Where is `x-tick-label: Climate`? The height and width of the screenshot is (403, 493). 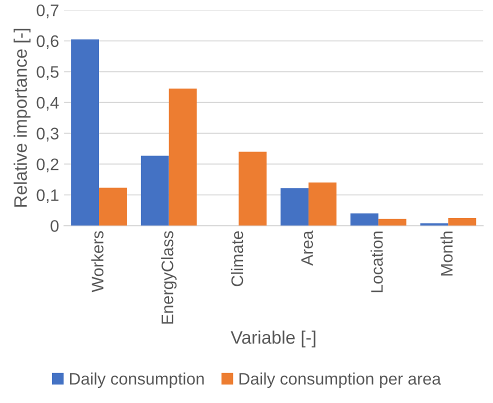
x-tick-label: Climate is located at coordinates (237, 258).